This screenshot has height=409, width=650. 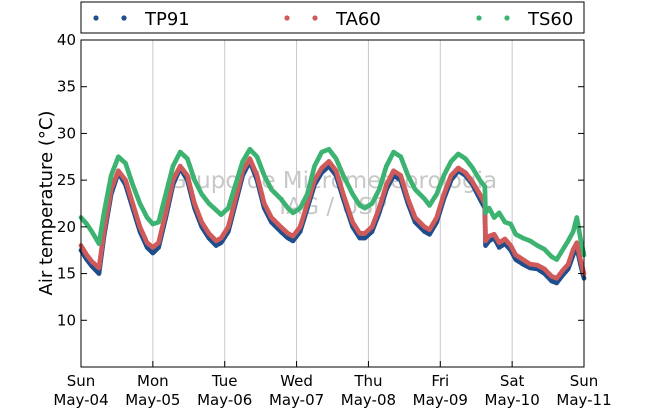 I want to click on legend-label-TP91: TP91, so click(x=167, y=19).